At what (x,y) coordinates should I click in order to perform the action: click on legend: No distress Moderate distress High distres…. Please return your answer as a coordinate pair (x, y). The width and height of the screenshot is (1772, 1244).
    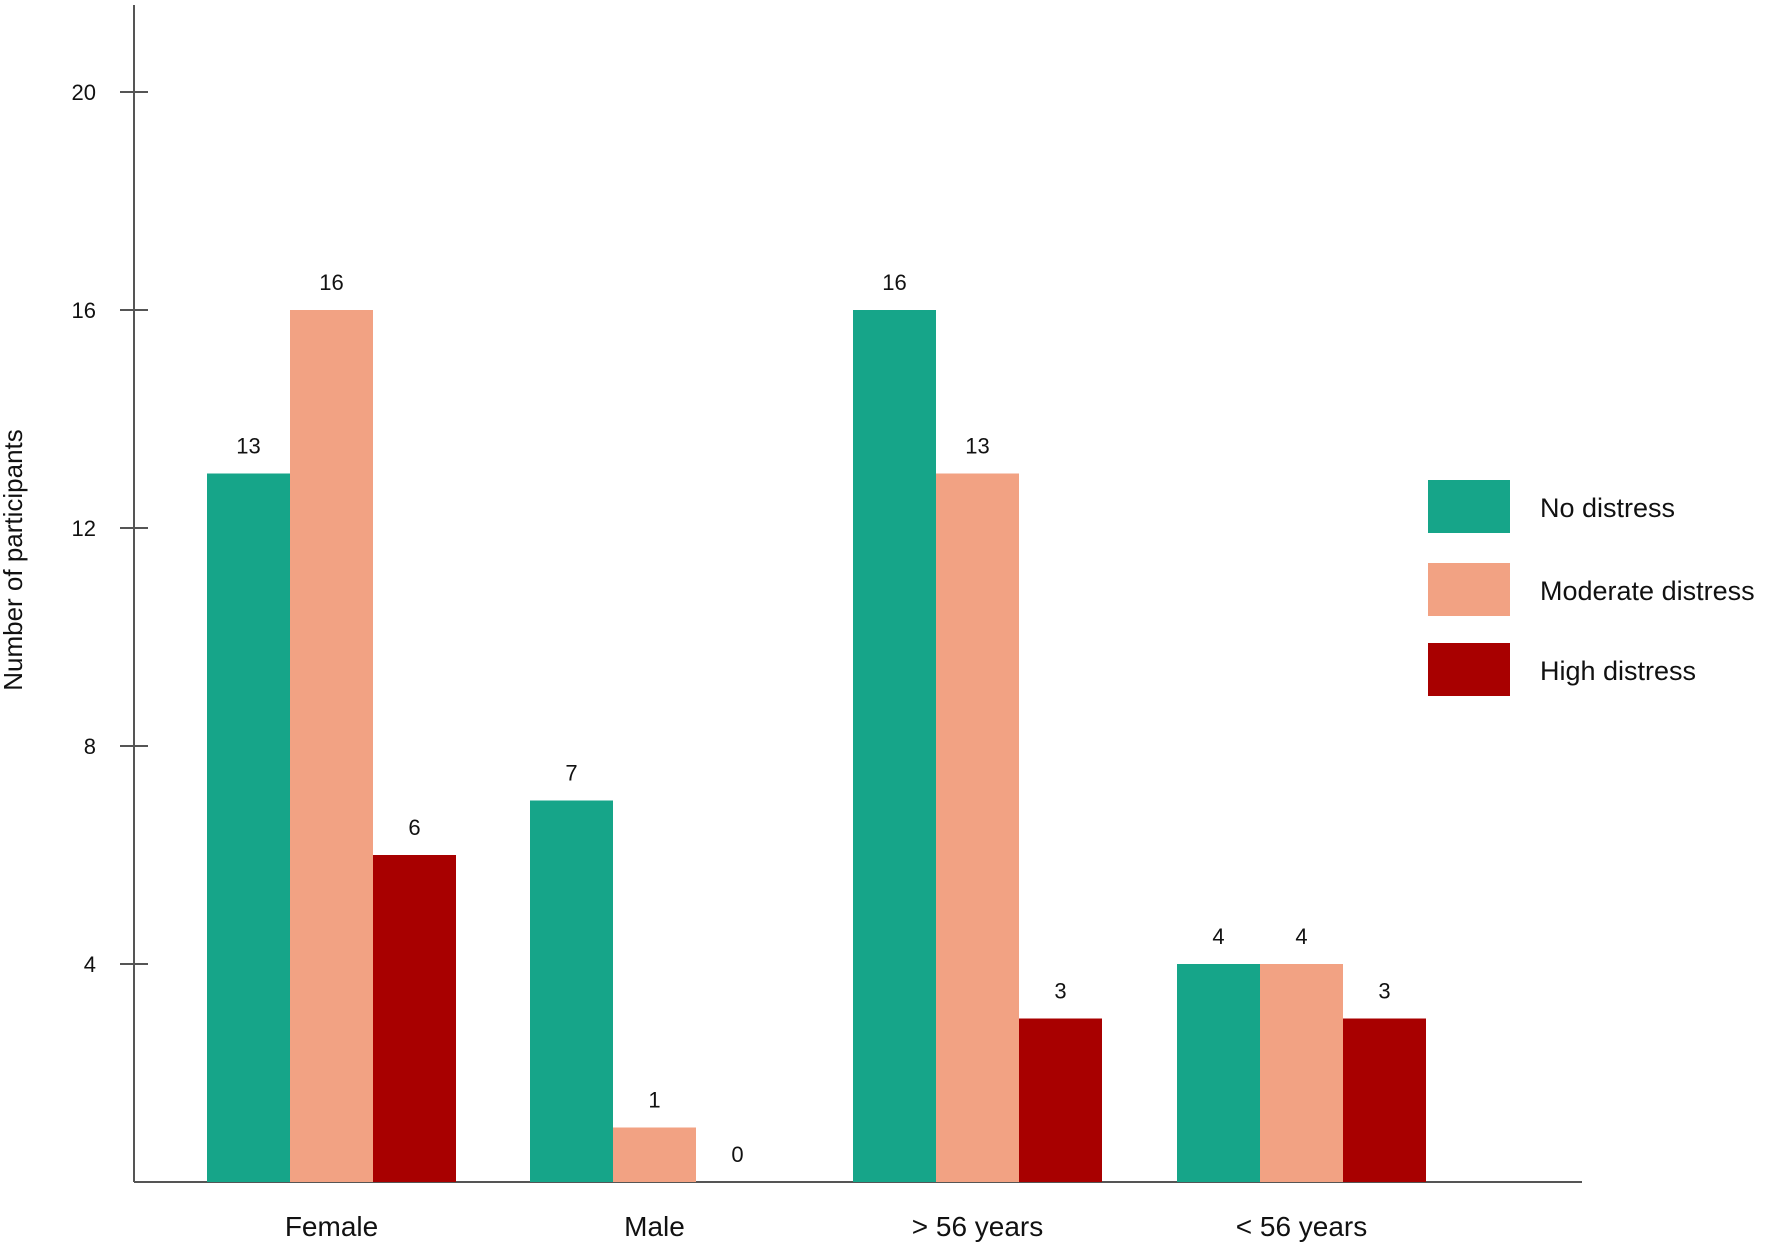
    Looking at the image, I should click on (1591, 588).